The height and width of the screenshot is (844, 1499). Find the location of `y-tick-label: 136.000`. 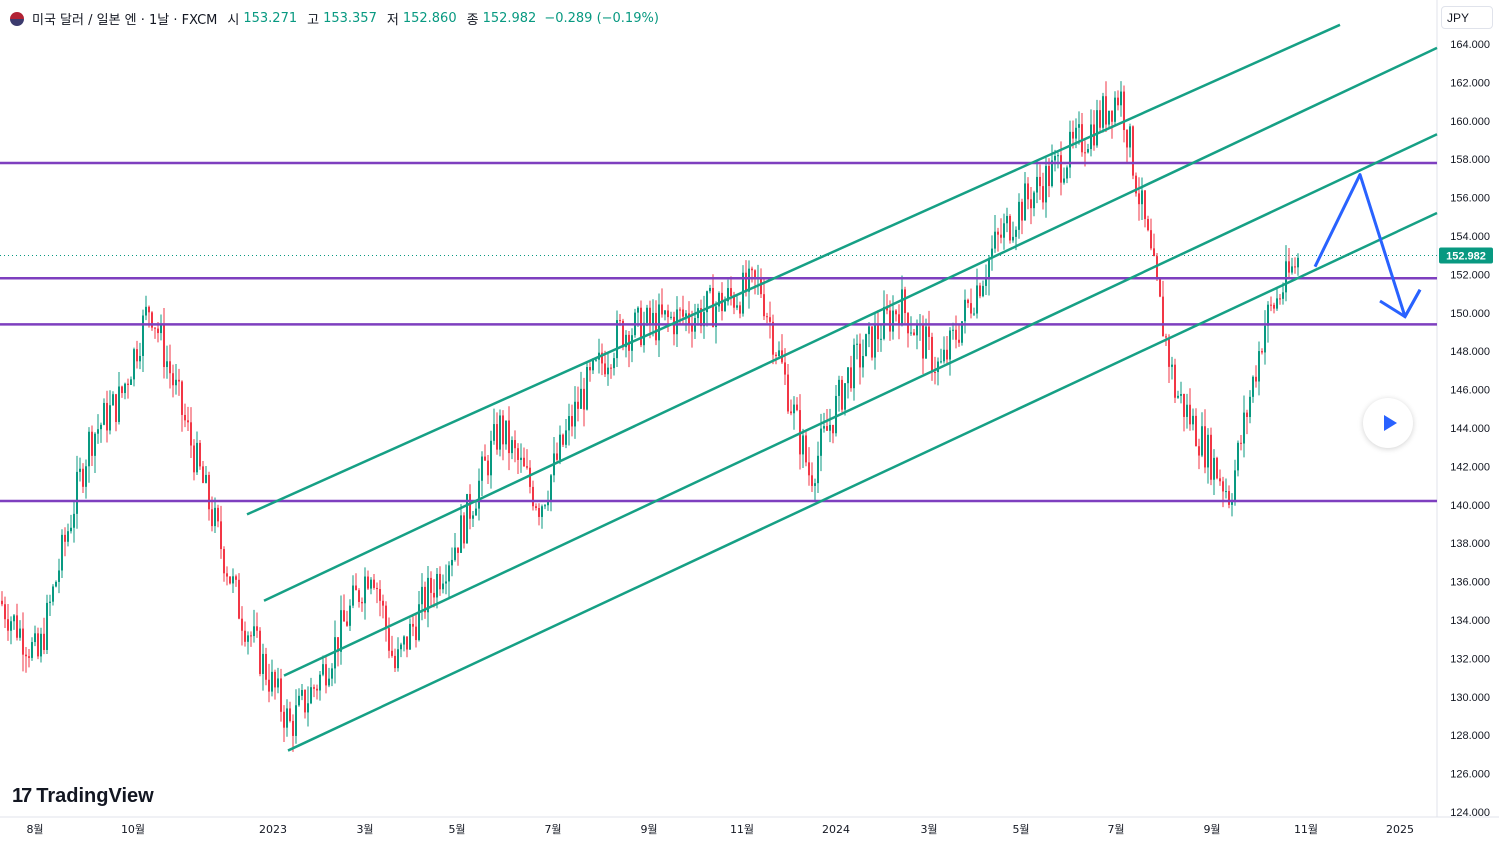

y-tick-label: 136.000 is located at coordinates (1470, 583).